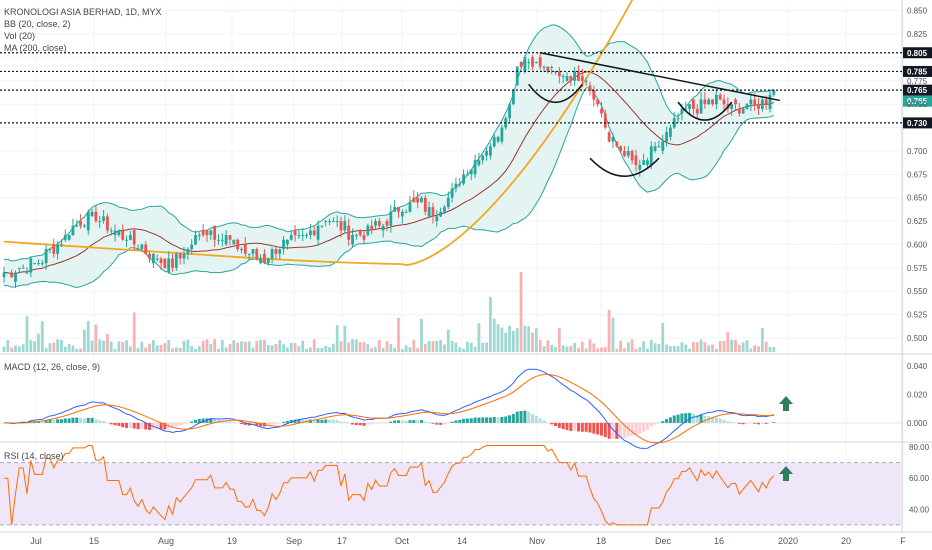 The image size is (932, 550). Describe the element at coordinates (917, 81) in the screenshot. I see `price-tick: 0.775` at that location.